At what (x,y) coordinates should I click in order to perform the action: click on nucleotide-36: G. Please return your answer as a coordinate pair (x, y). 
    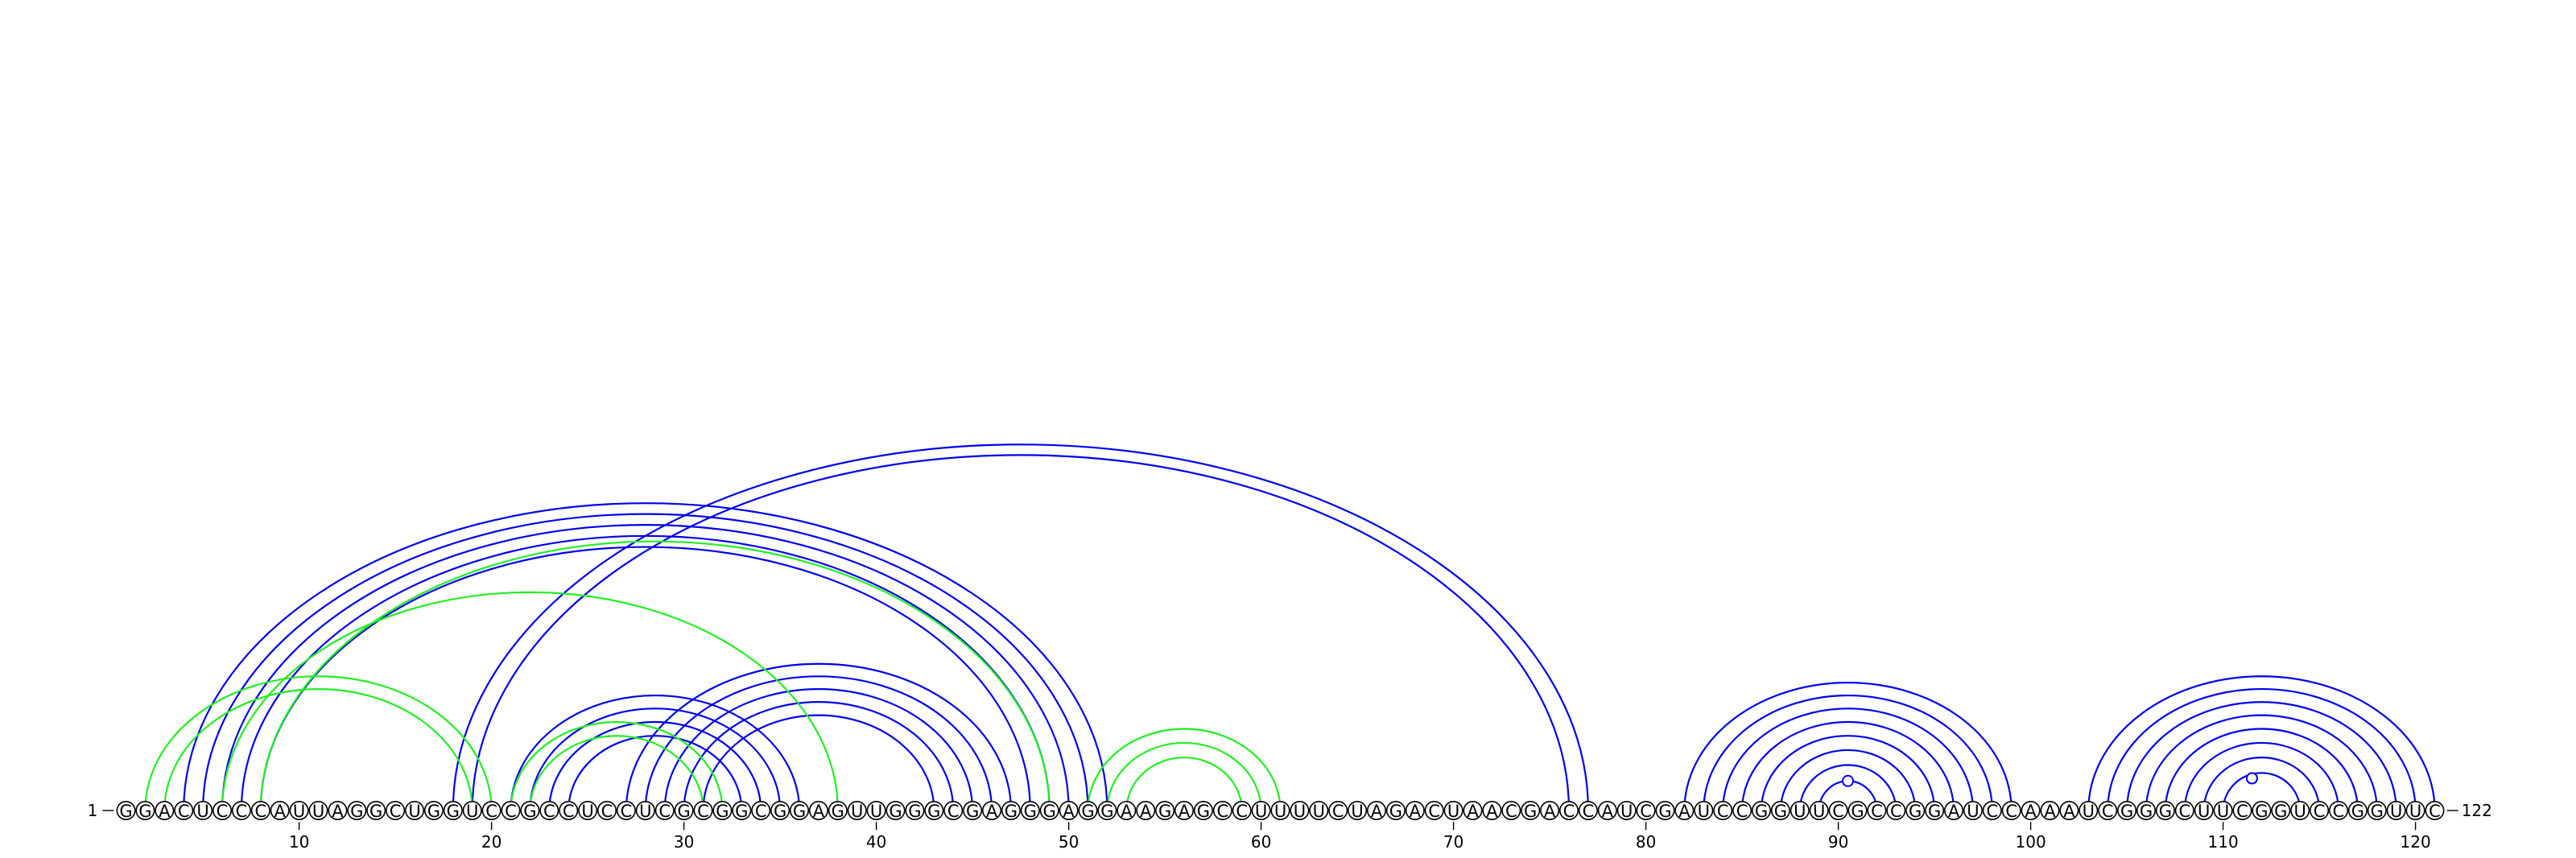
    Looking at the image, I should click on (799, 811).